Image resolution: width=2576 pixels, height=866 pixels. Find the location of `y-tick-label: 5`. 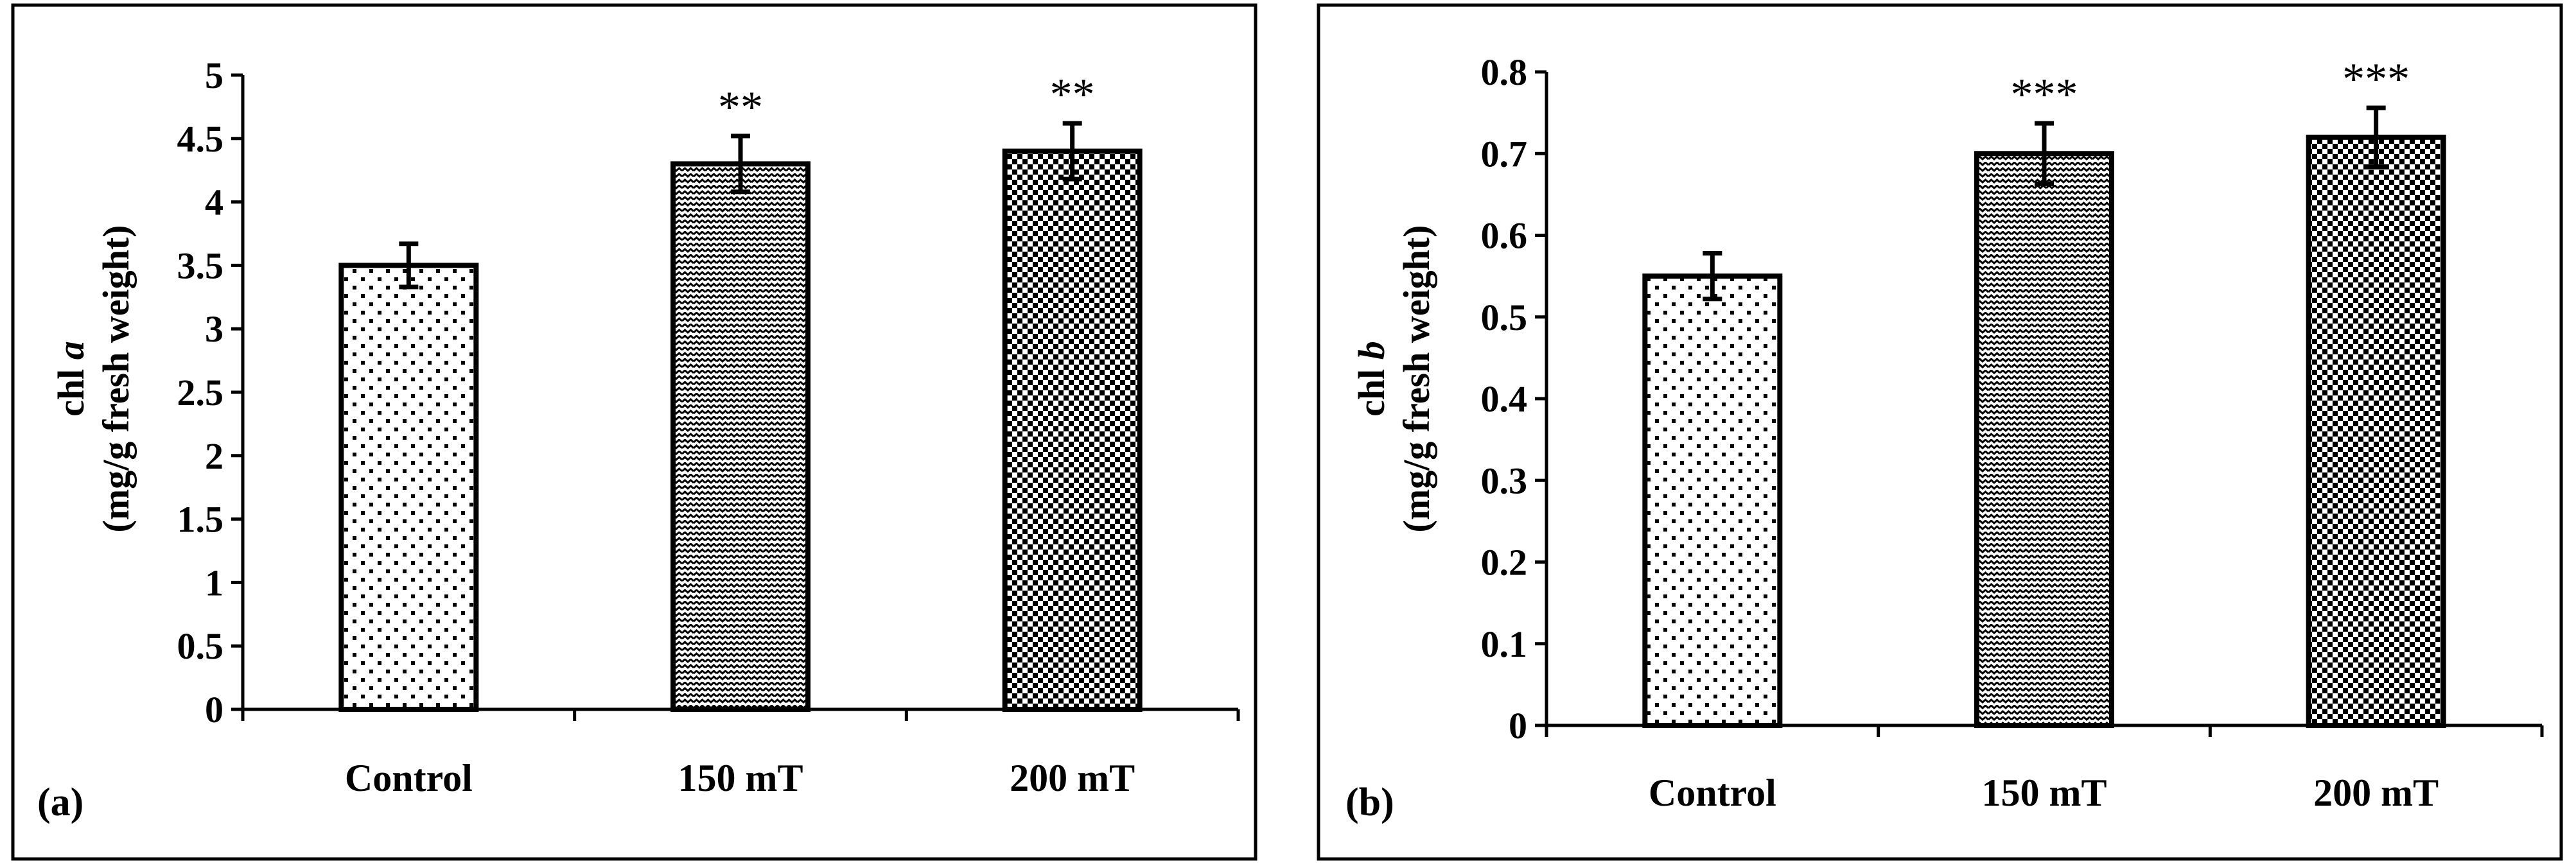

y-tick-label: 5 is located at coordinates (214, 75).